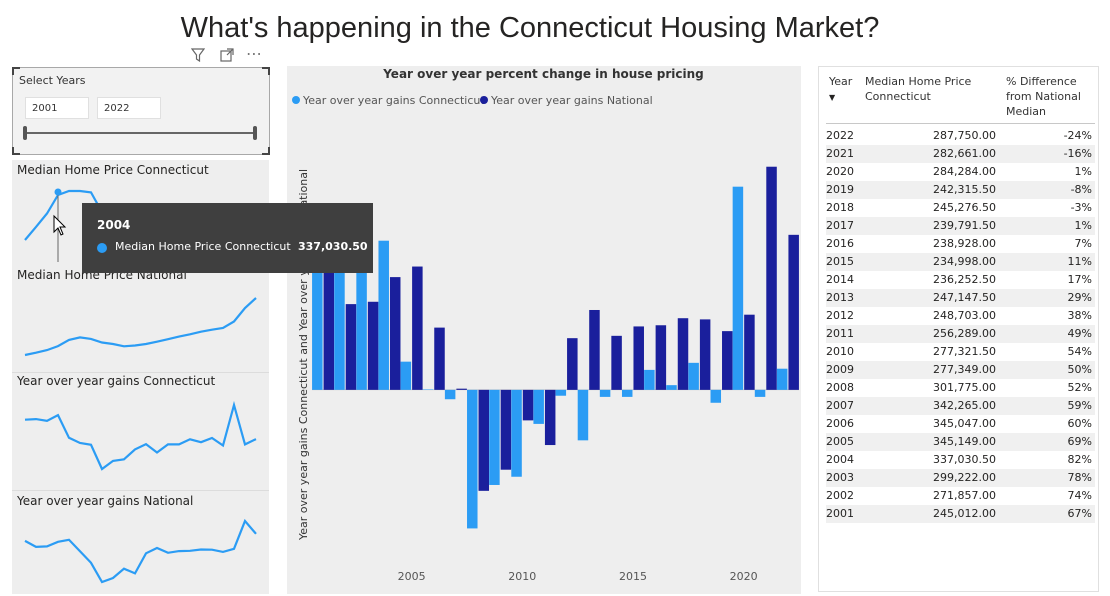  Describe the element at coordinates (255, 133) in the screenshot. I see `slider-end-handle` at that location.